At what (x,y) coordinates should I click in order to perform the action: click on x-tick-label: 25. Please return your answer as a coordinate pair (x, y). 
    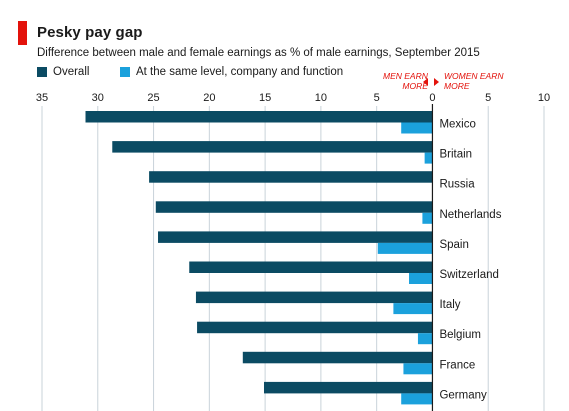
    Looking at the image, I should click on (153, 98).